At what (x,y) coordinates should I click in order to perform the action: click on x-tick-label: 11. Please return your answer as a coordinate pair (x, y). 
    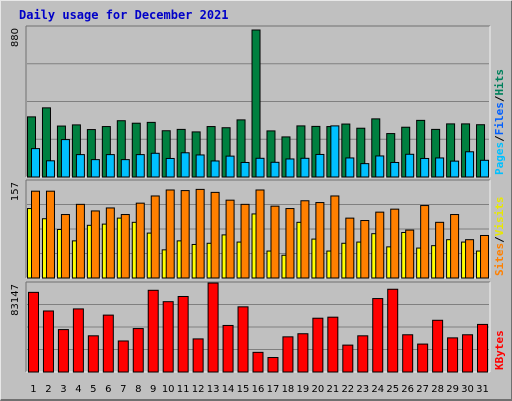
    Looking at the image, I should click on (183, 389).